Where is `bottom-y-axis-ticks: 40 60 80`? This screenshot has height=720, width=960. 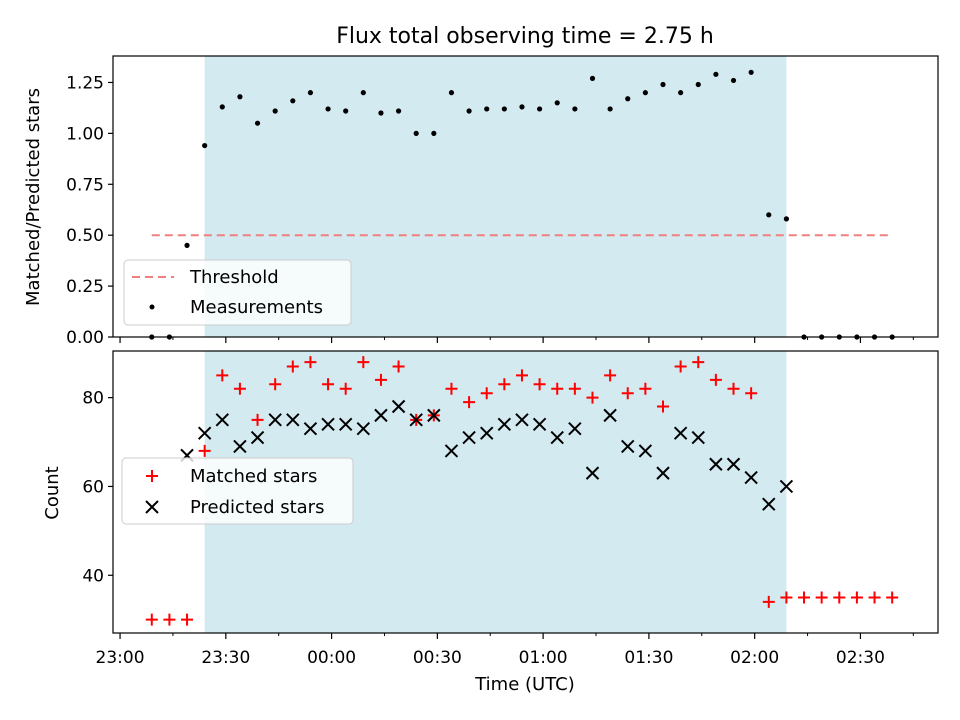 bottom-y-axis-ticks: 40 60 80 is located at coordinates (97, 487).